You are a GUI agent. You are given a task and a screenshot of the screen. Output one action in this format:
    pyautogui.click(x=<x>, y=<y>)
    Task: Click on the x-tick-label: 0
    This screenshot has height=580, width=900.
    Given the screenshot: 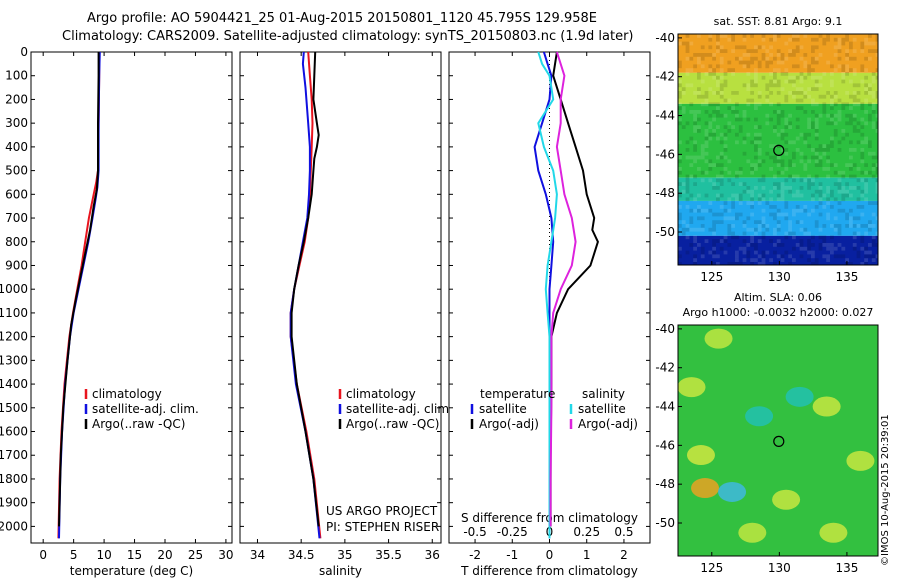 What is the action you would take?
    pyautogui.click(x=43, y=555)
    